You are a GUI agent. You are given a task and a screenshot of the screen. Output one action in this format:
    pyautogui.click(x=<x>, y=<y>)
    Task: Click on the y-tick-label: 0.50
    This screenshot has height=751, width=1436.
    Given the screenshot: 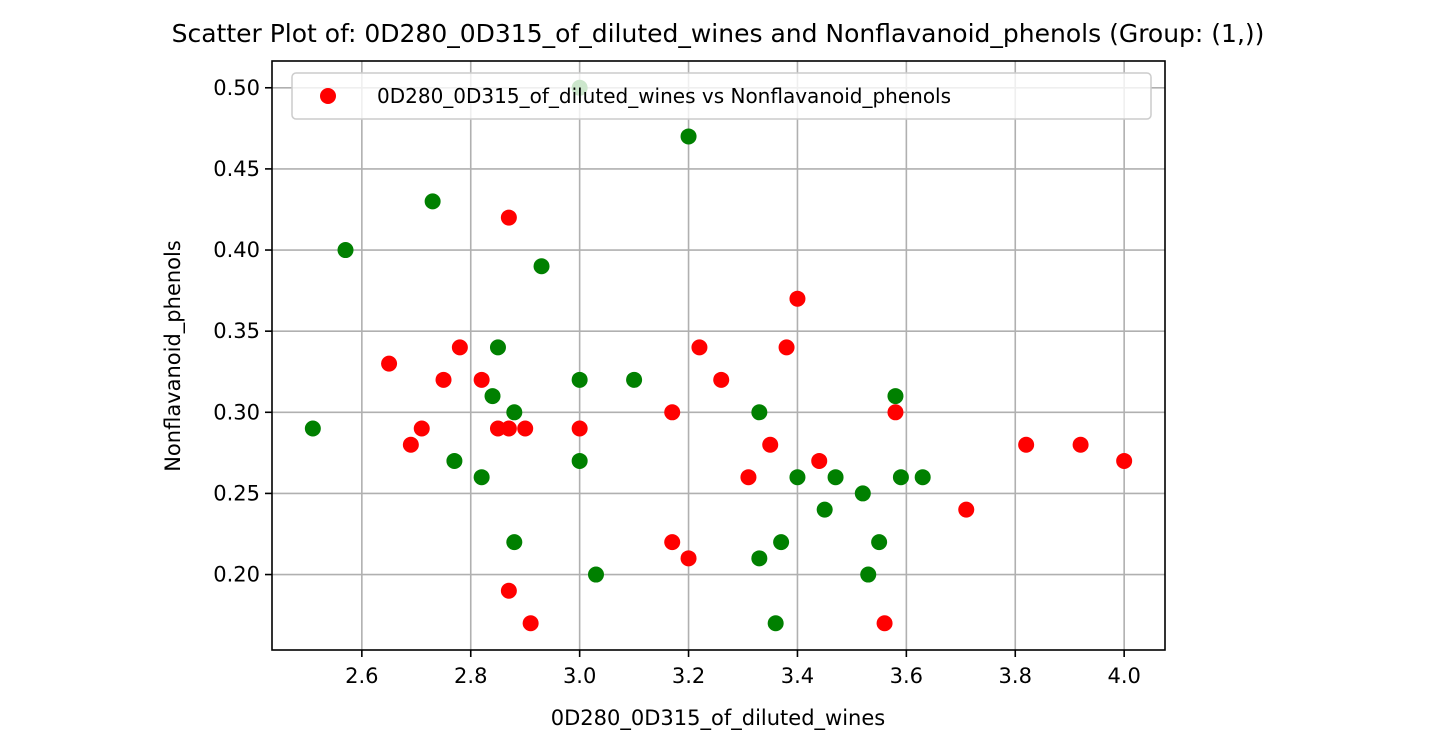 What is the action you would take?
    pyautogui.click(x=236, y=88)
    